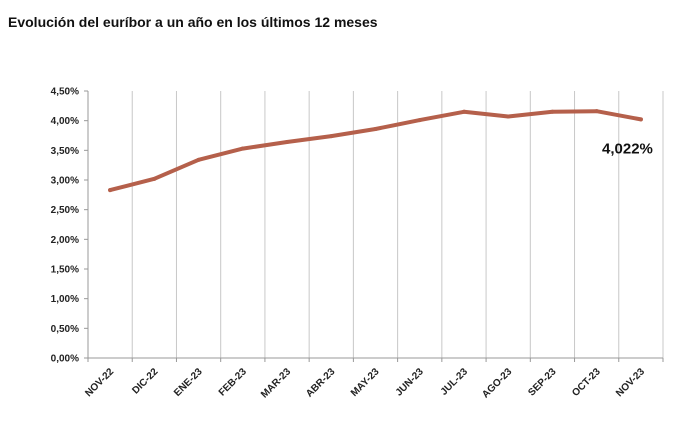  I want to click on y-tick-label: 1,50%, so click(65, 270).